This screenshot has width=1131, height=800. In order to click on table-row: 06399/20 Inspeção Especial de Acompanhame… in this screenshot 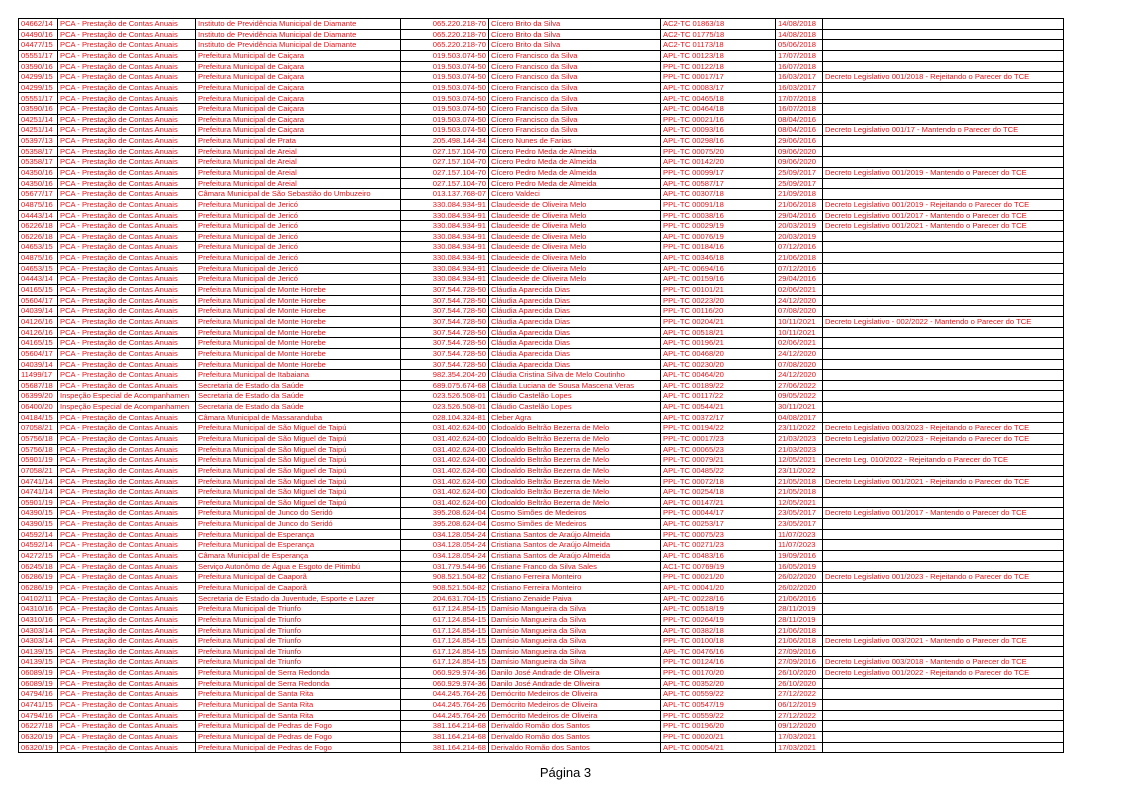, I will do `click(541, 396)`.